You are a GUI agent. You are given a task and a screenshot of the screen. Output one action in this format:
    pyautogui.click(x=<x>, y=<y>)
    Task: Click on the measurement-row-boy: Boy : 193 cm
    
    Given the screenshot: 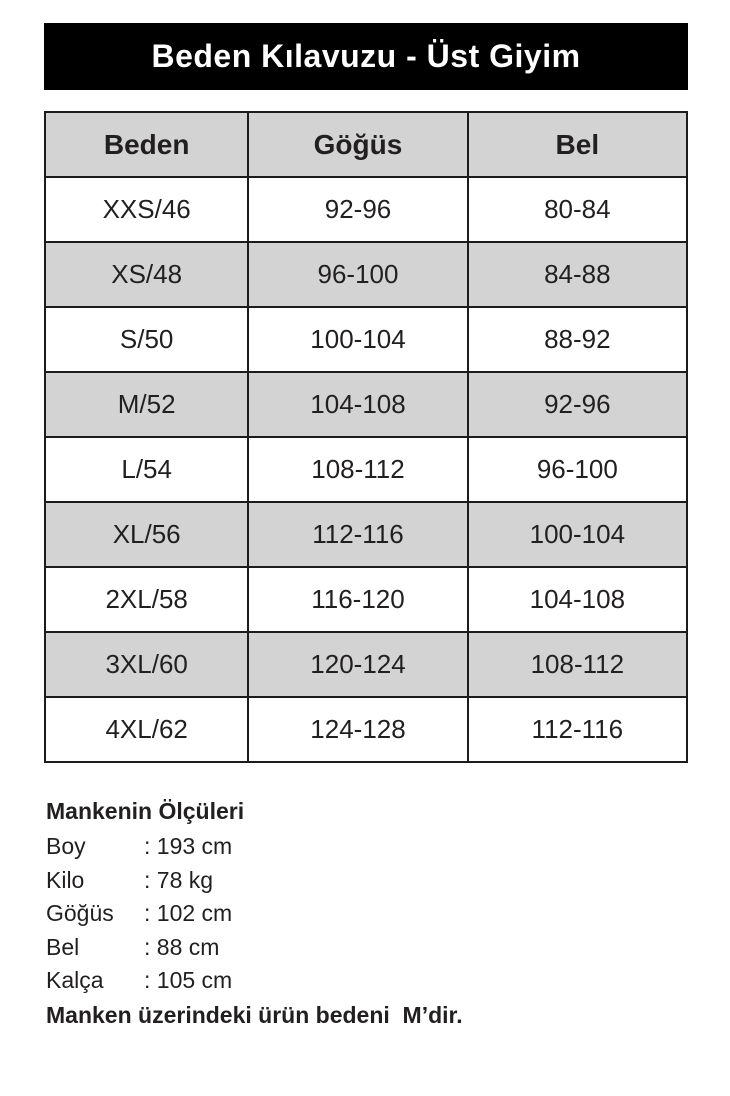 What is the action you would take?
    pyautogui.click(x=367, y=847)
    